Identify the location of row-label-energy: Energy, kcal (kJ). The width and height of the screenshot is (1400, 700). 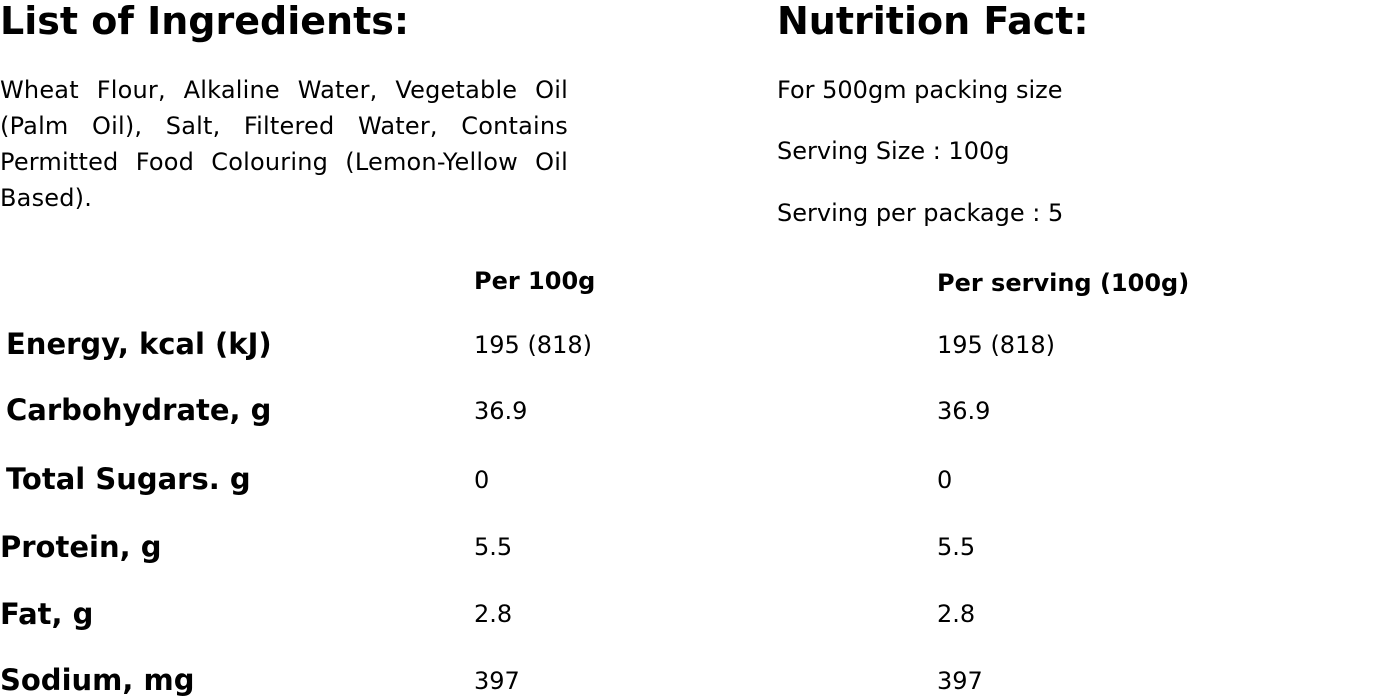
(139, 344).